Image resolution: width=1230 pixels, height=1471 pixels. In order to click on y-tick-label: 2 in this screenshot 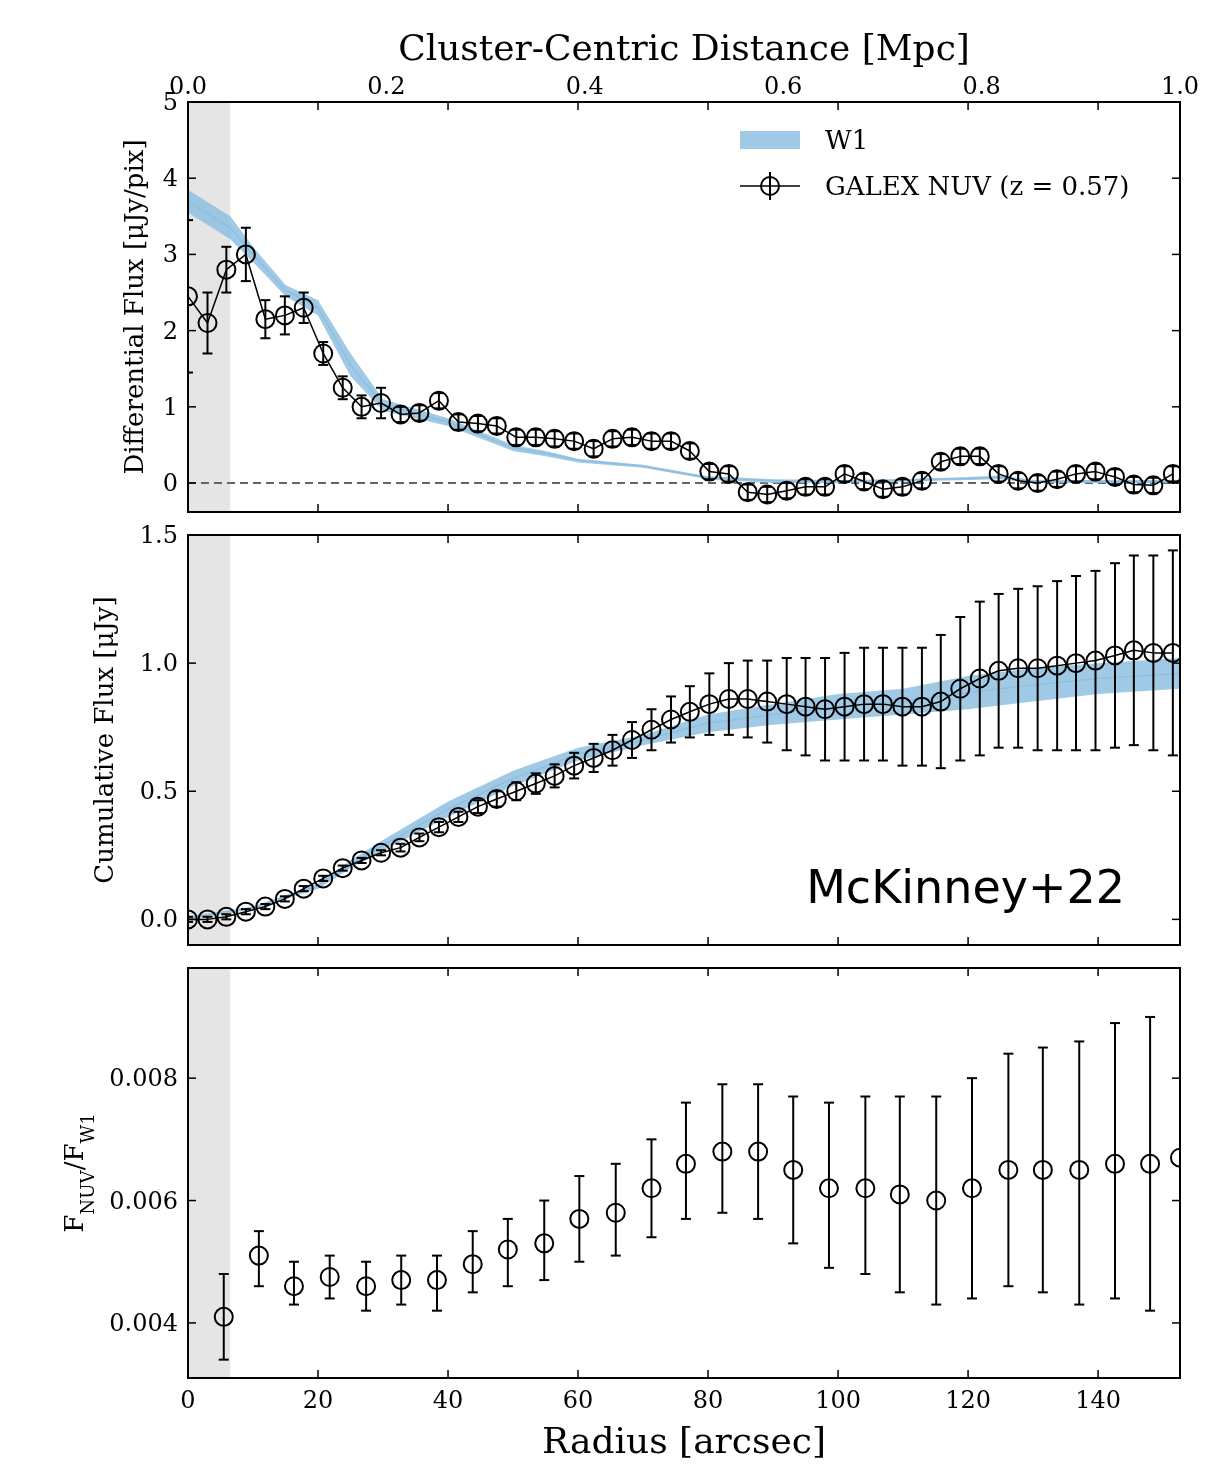, I will do `click(170, 330)`.